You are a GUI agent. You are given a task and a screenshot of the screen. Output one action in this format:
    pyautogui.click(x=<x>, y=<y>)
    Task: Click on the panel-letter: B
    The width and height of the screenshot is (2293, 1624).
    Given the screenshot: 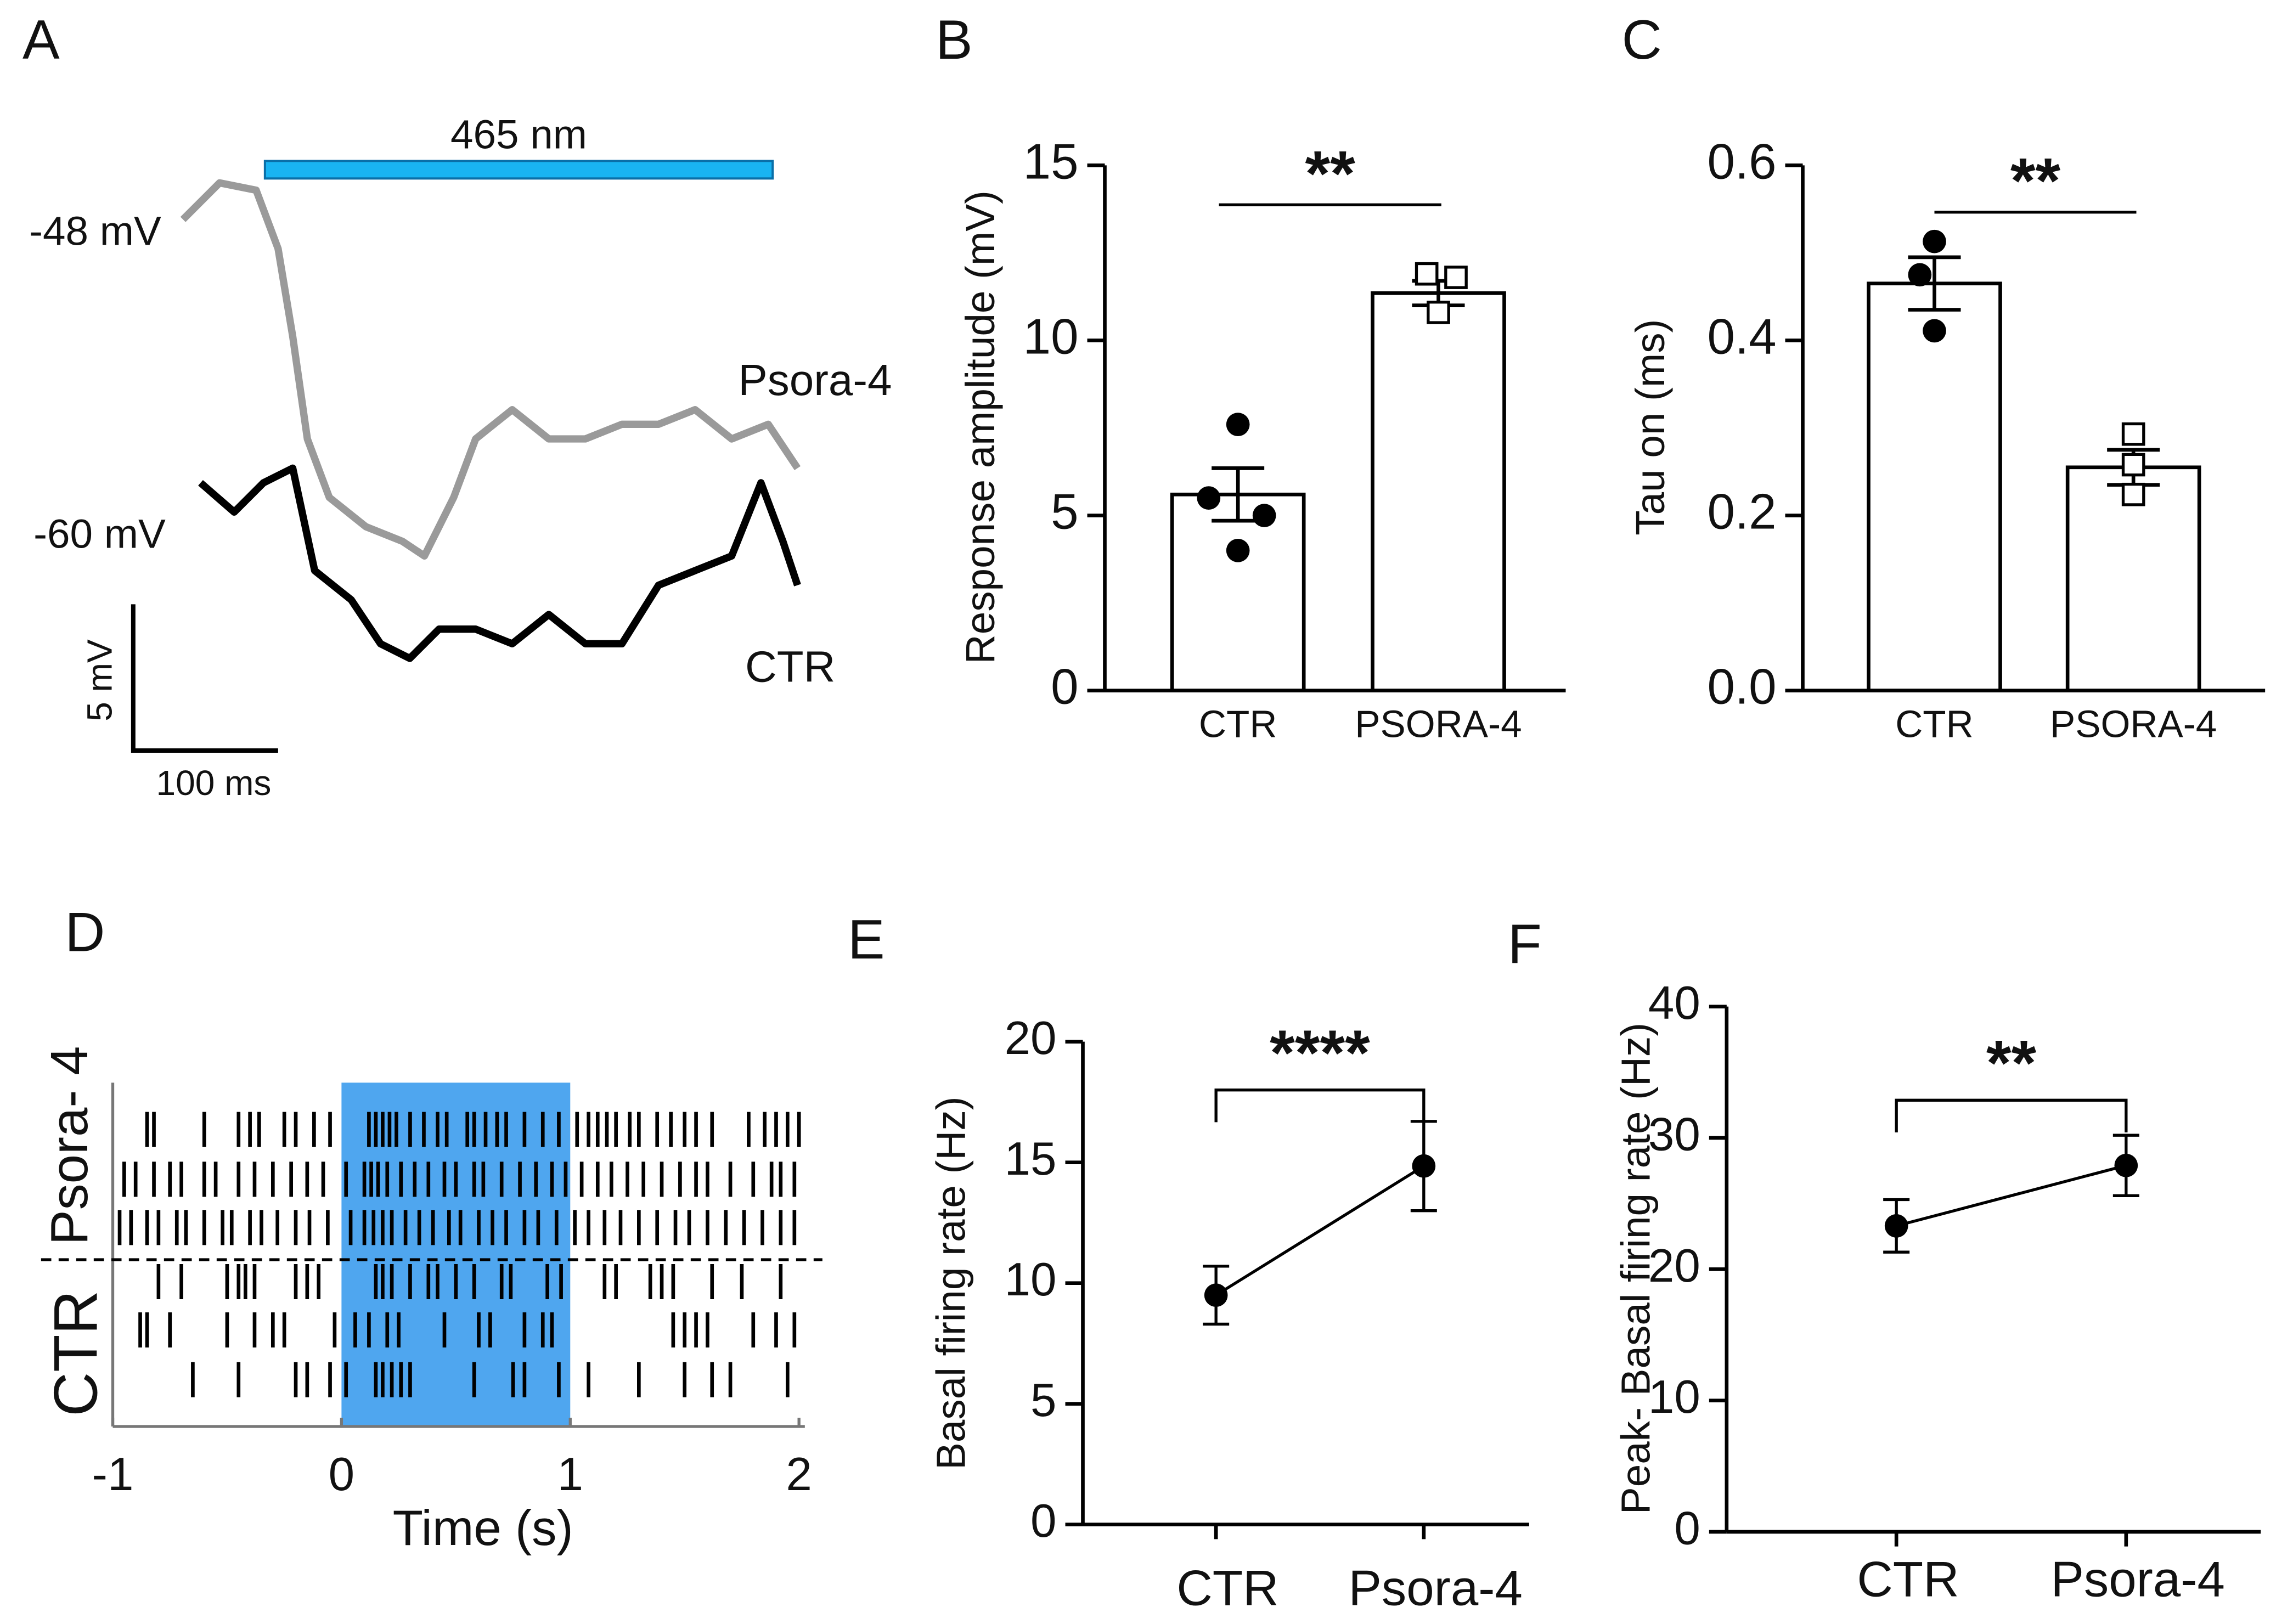 What is the action you would take?
    pyautogui.click(x=954, y=40)
    